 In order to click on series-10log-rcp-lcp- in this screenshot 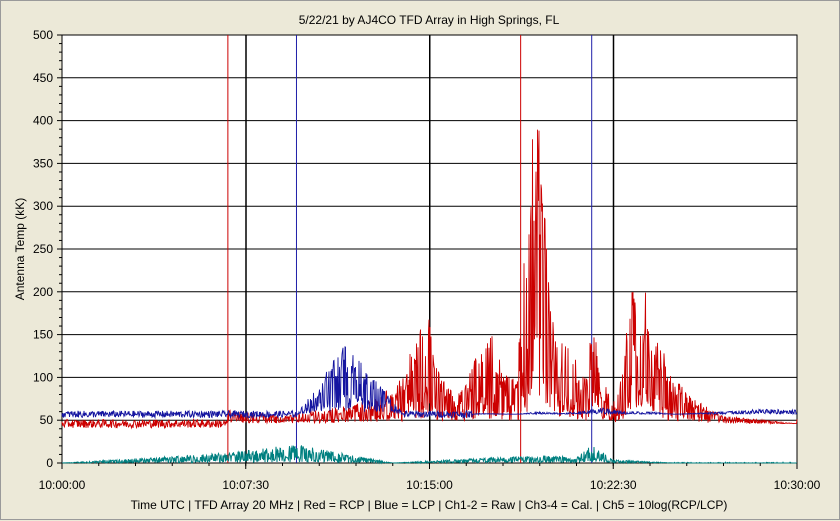, I will do `click(429, 455)`.